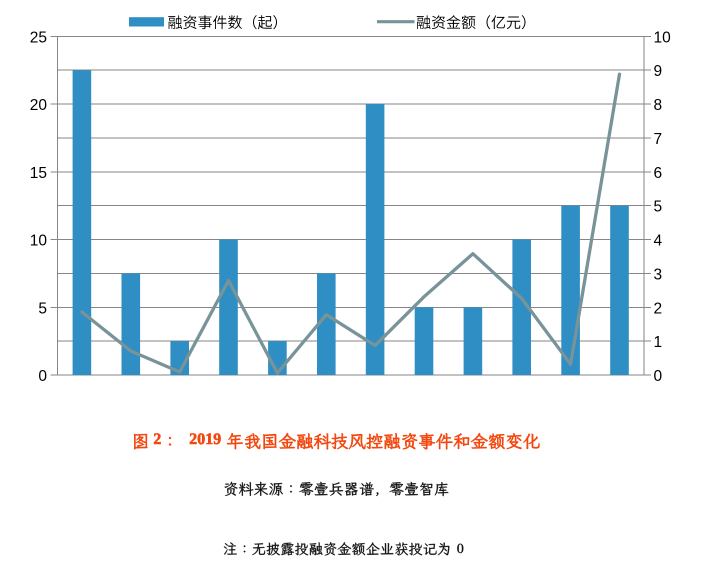 The width and height of the screenshot is (704, 574). I want to click on svg-text: 4, so click(658, 241).